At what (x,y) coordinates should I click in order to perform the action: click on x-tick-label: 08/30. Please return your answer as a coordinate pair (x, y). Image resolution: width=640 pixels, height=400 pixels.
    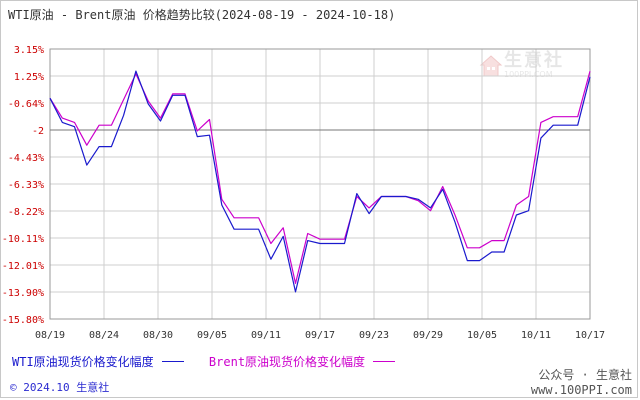
    Looking at the image, I should click on (158, 335).